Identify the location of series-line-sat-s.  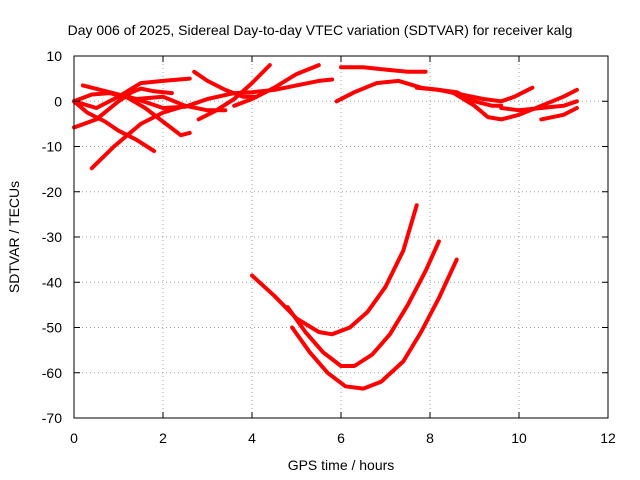
(374, 324).